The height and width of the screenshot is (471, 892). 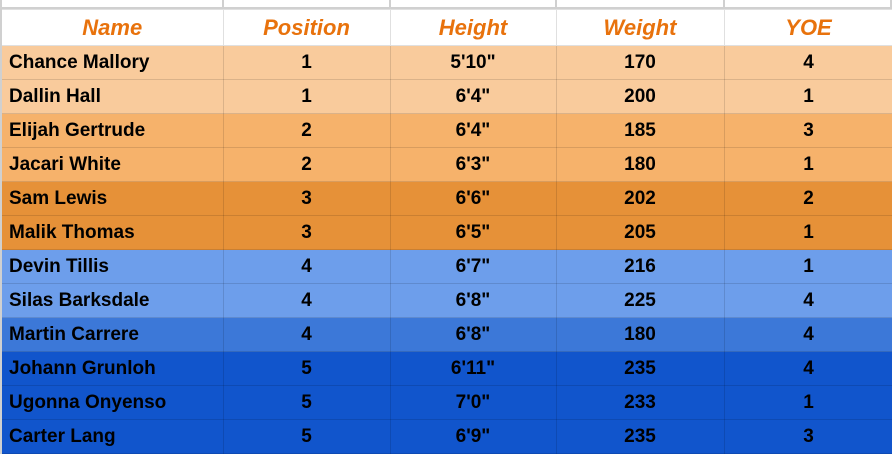 I want to click on cell-name: Silas Barksdale, so click(x=112, y=300).